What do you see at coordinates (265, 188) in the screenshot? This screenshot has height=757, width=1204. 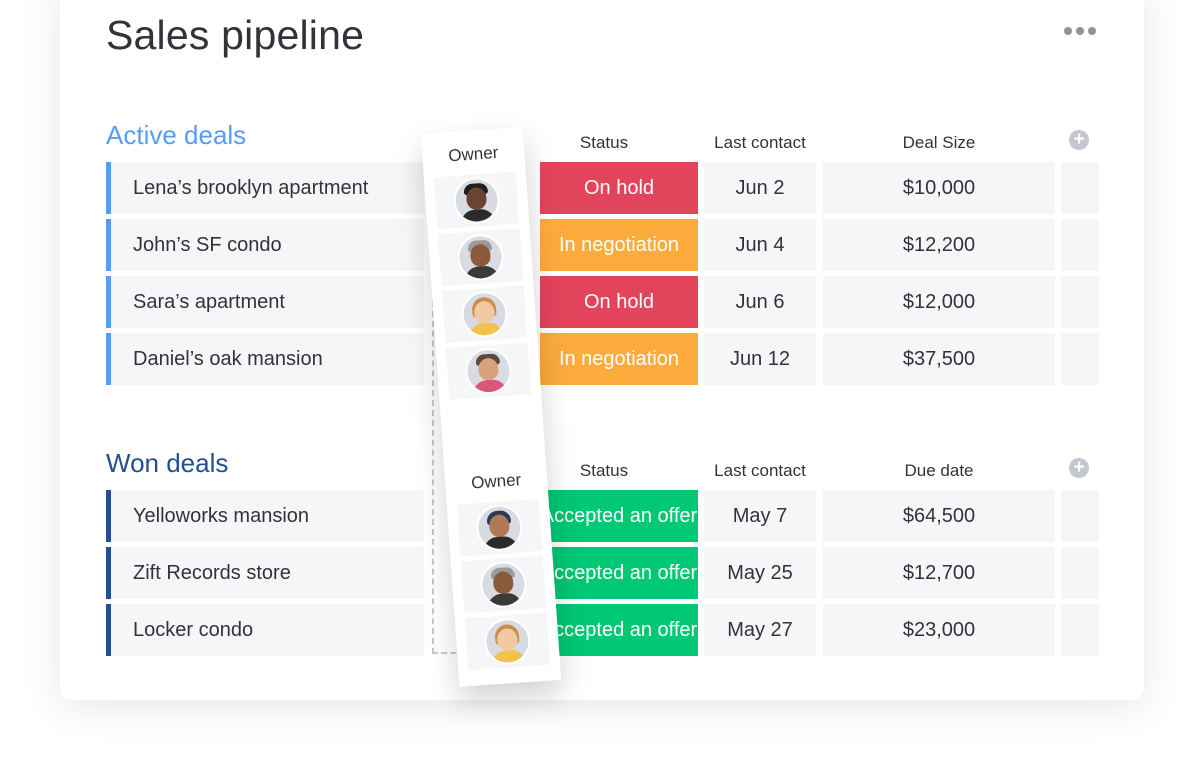 I see `item-name: Lena’s brooklyn apartment` at bounding box center [265, 188].